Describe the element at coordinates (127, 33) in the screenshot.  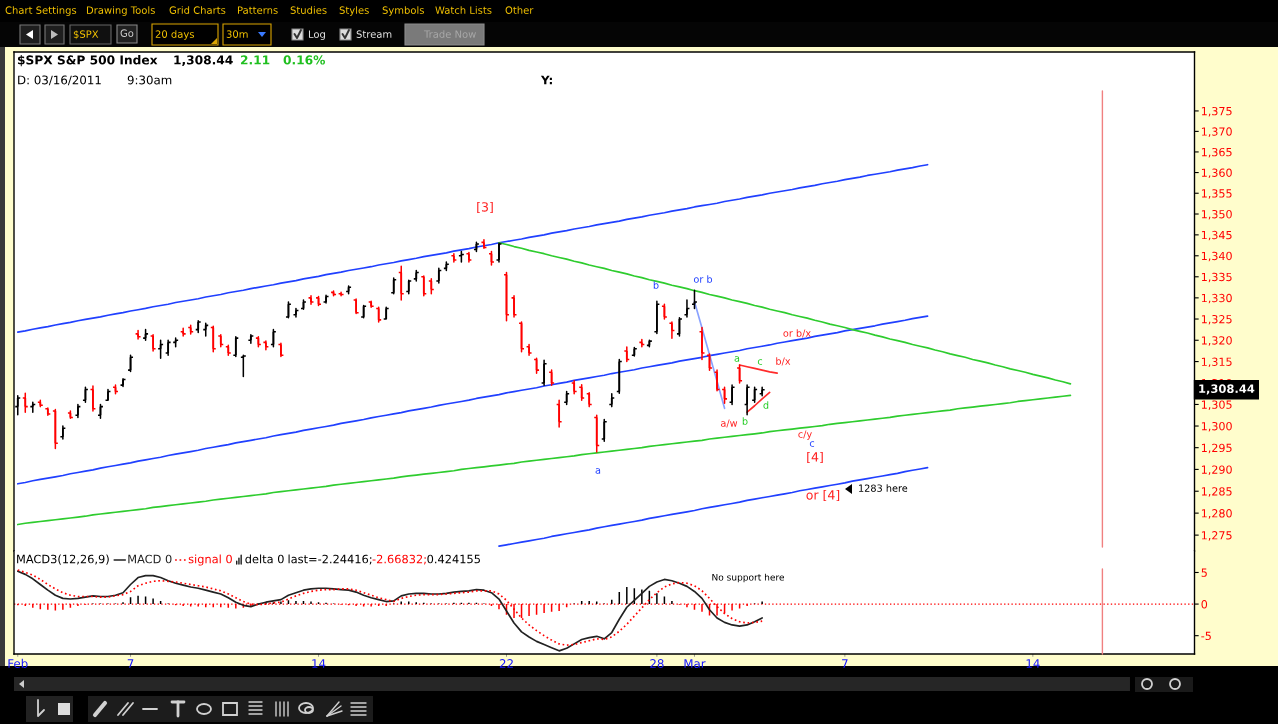
I see `text: Go` at that location.